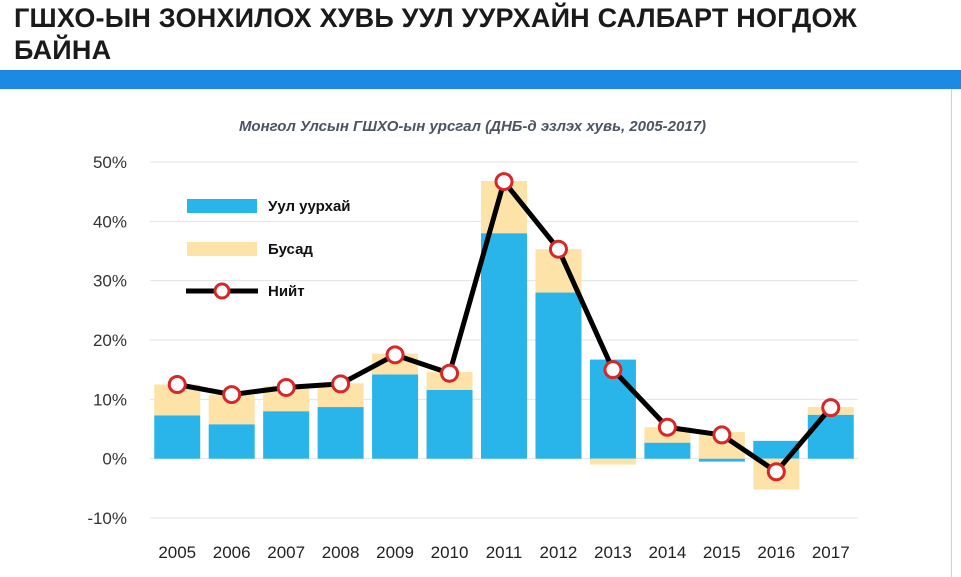 The height and width of the screenshot is (577, 961). What do you see at coordinates (222, 291) in the screenshot?
I see `legend-marker` at bounding box center [222, 291].